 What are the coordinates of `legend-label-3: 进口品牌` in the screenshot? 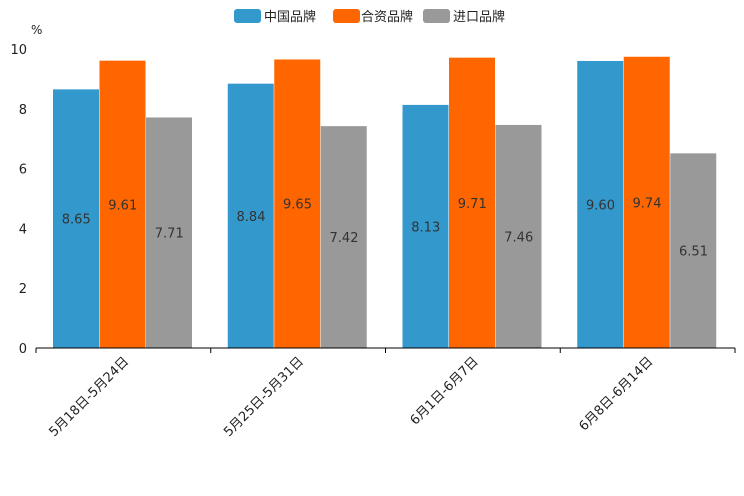 It's located at (479, 17).